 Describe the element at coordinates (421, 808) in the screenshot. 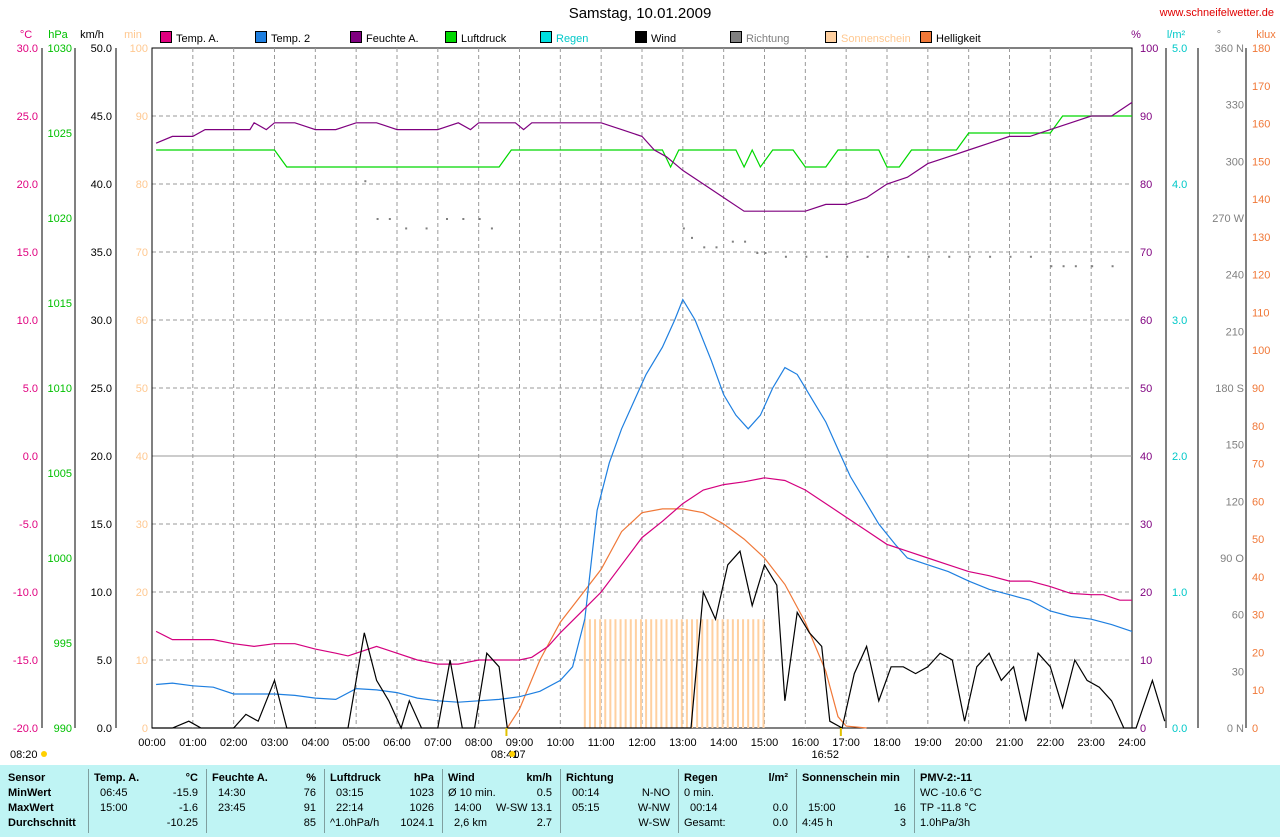

I see `stats-value: 1026` at that location.